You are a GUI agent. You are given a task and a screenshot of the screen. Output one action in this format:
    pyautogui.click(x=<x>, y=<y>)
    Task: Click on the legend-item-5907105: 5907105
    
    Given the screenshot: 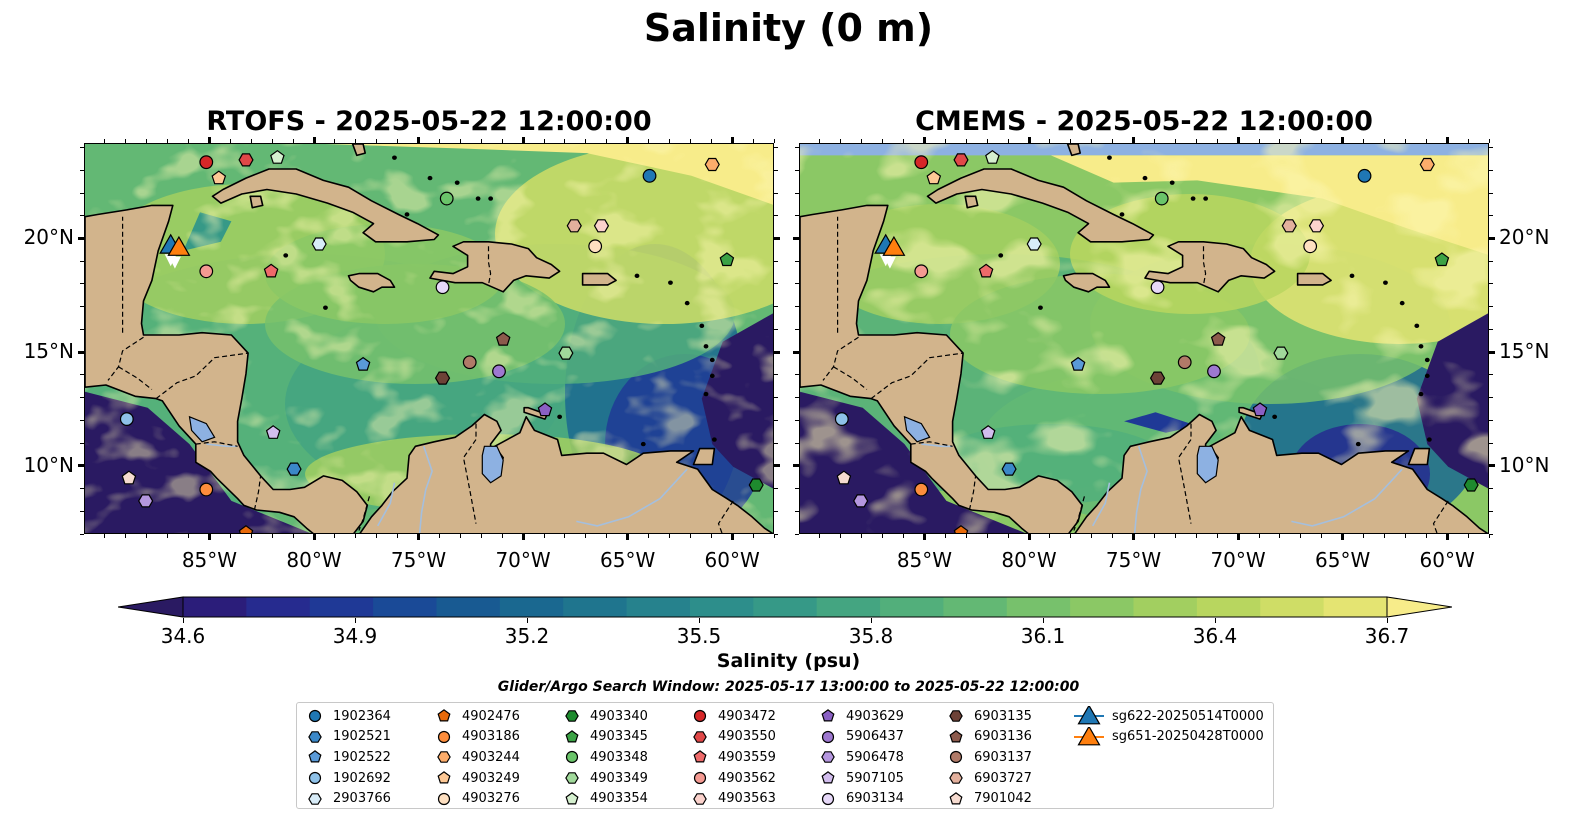 What is the action you would take?
    pyautogui.click(x=861, y=778)
    